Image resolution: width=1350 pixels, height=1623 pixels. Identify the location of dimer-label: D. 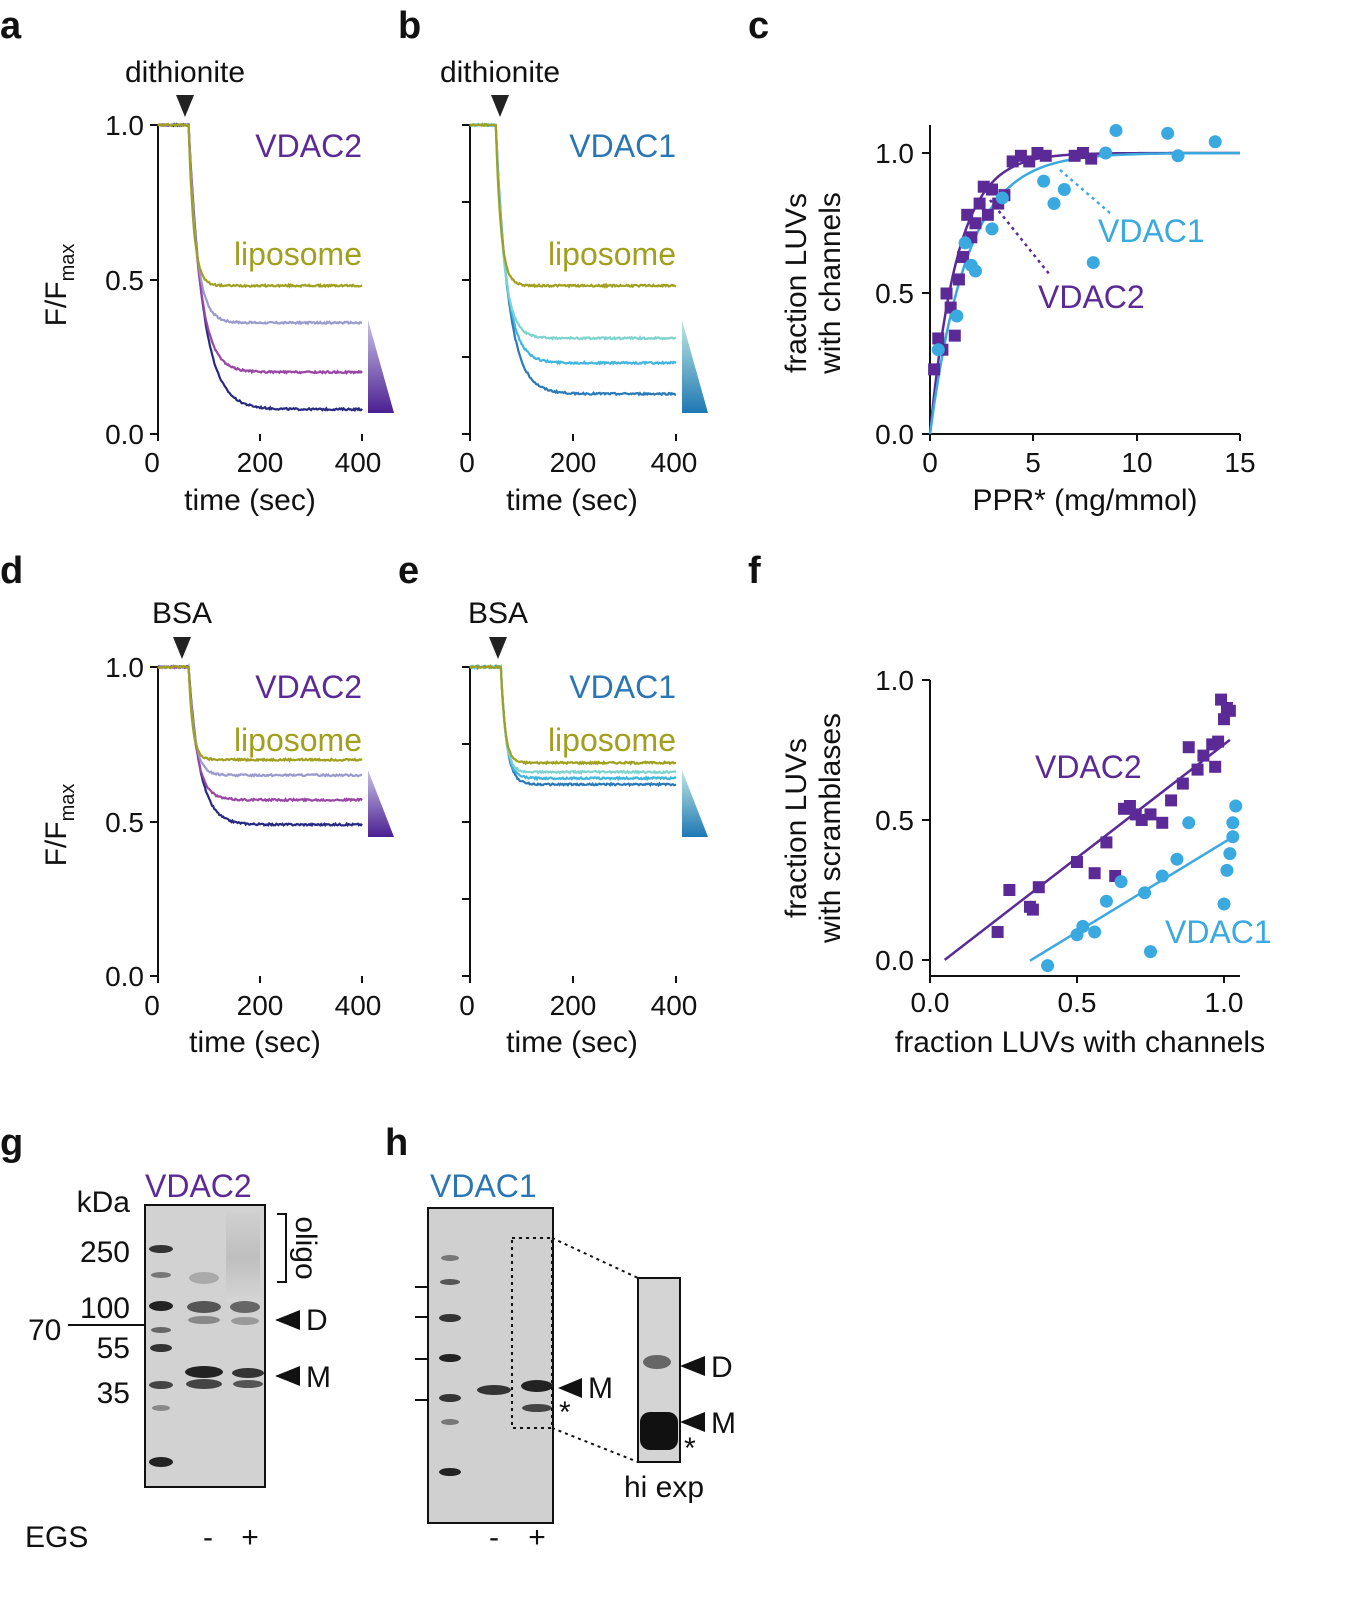
(722, 1367).